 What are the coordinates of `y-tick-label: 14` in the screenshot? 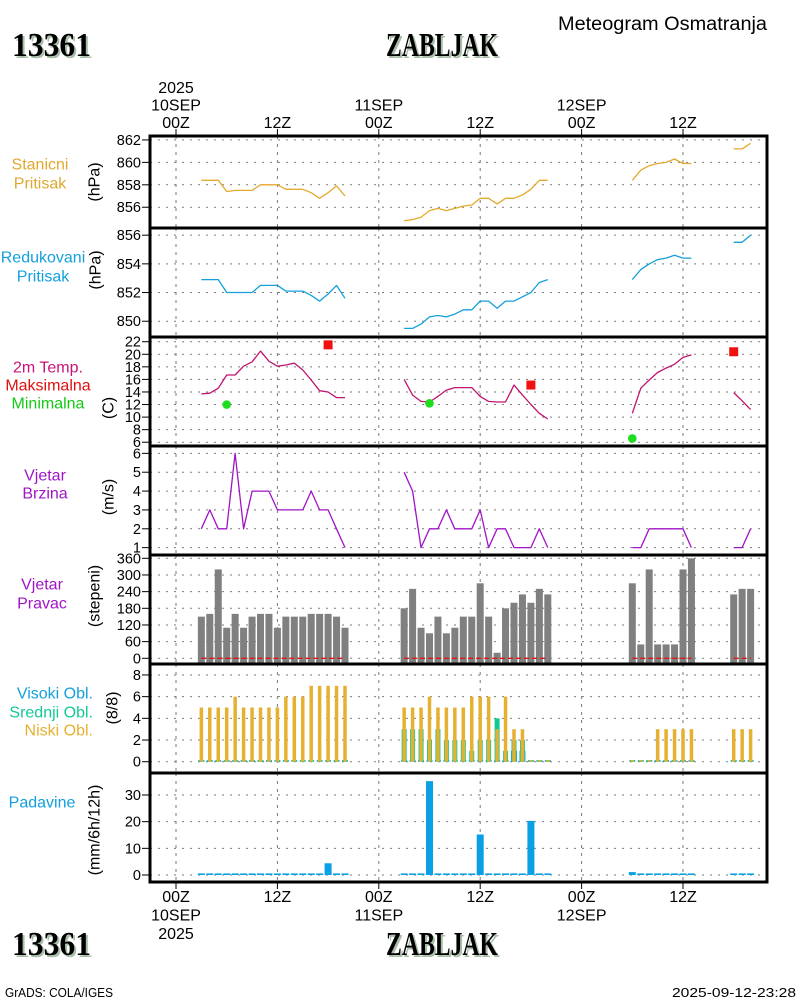 It's located at (133, 393).